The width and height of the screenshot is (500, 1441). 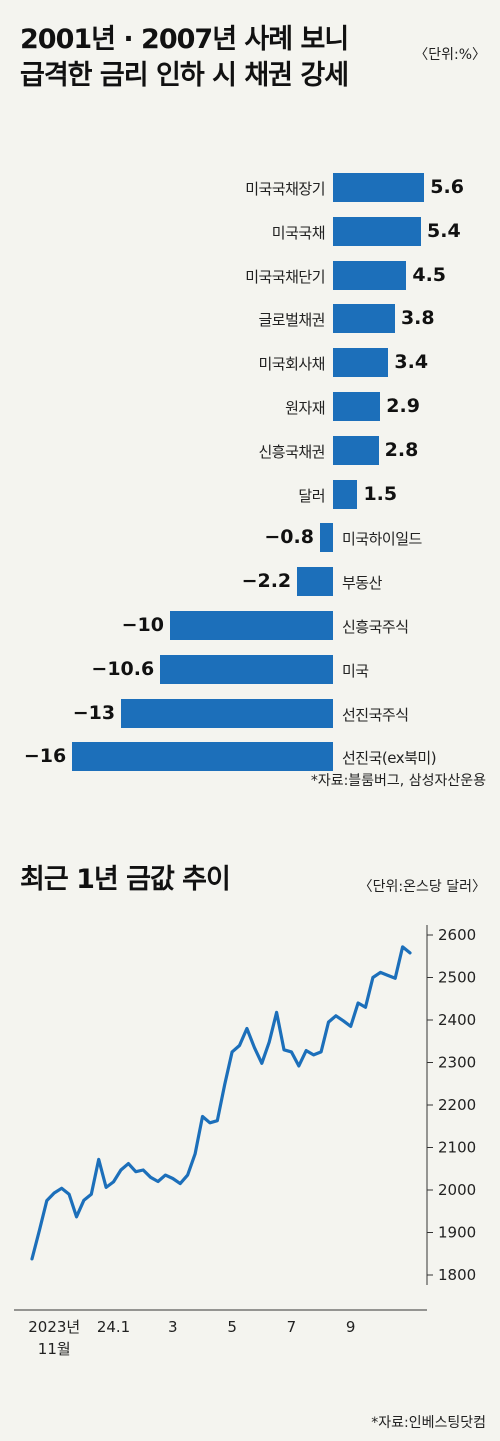 I want to click on y-tick-label: 2600, so click(x=457, y=935).